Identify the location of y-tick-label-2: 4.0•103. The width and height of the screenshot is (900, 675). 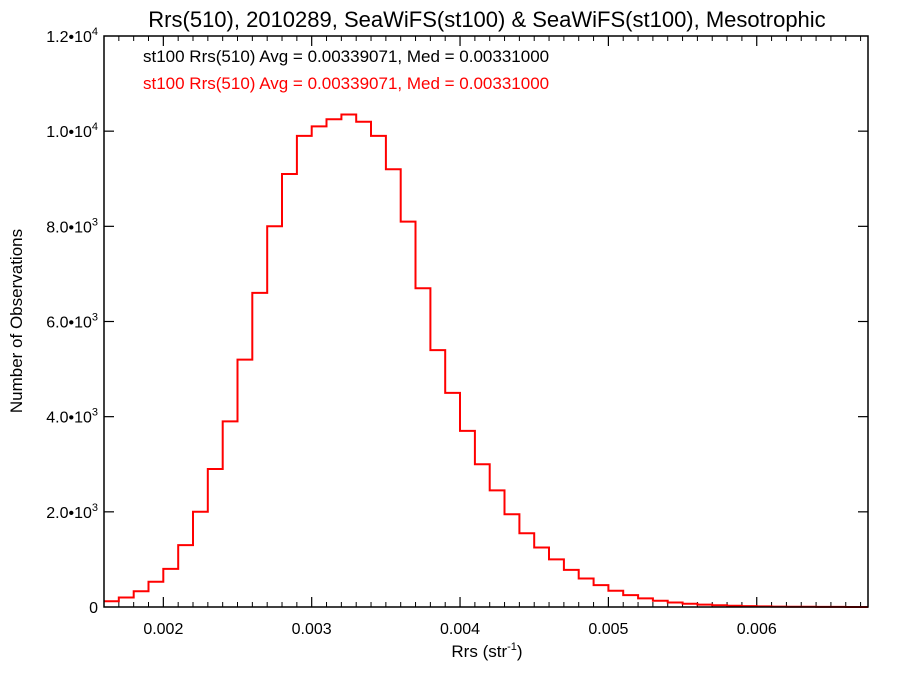
(72, 417).